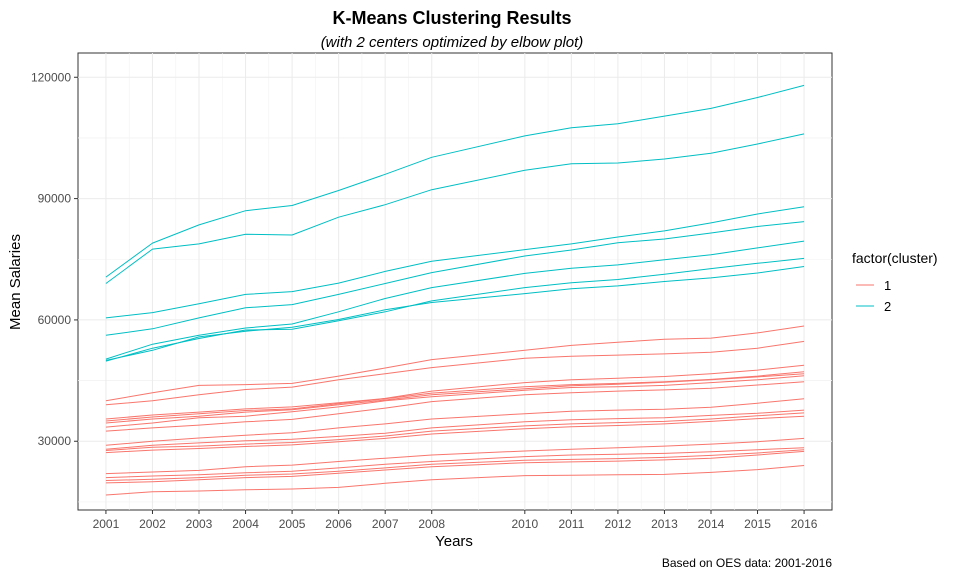 The width and height of the screenshot is (960, 581). I want to click on y-axis-title: Mean Salaries, so click(15, 282).